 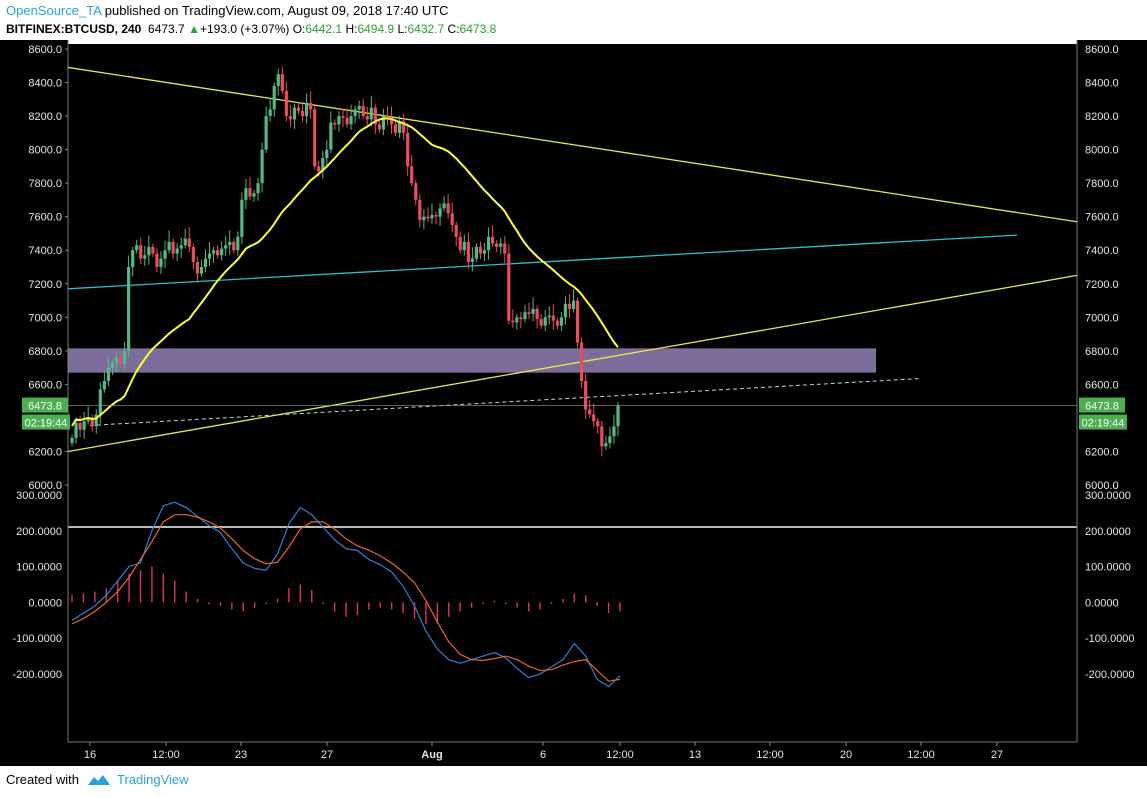 What do you see at coordinates (1102, 285) in the screenshot?
I see `price-axis-tick-right: 7200.0` at bounding box center [1102, 285].